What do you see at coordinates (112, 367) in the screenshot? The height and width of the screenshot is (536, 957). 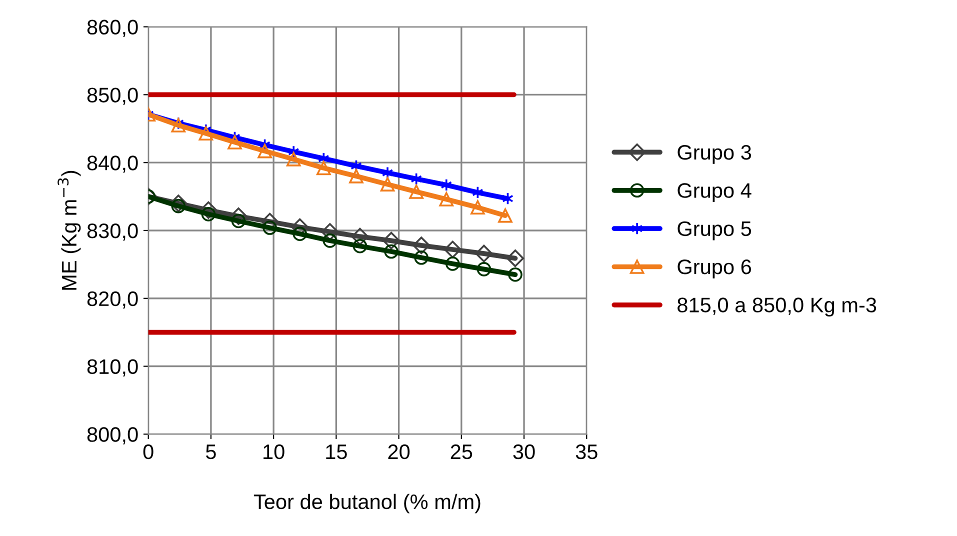 I see `y-tick-label: 810,0` at bounding box center [112, 367].